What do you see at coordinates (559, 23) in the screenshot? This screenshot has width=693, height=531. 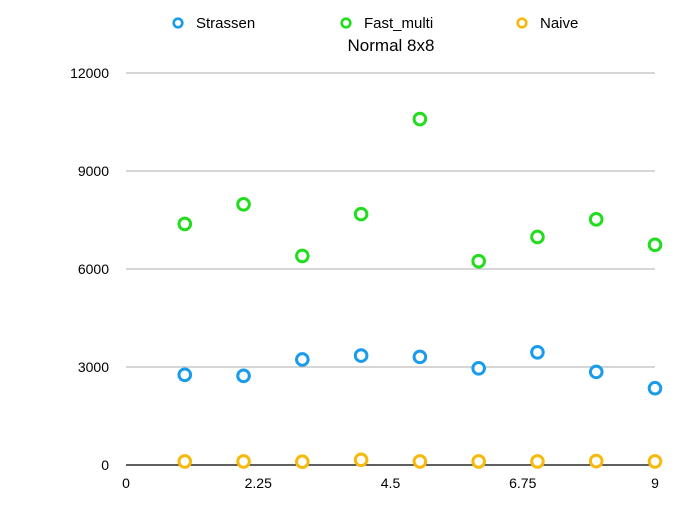 I see `legend-label: Naive` at bounding box center [559, 23].